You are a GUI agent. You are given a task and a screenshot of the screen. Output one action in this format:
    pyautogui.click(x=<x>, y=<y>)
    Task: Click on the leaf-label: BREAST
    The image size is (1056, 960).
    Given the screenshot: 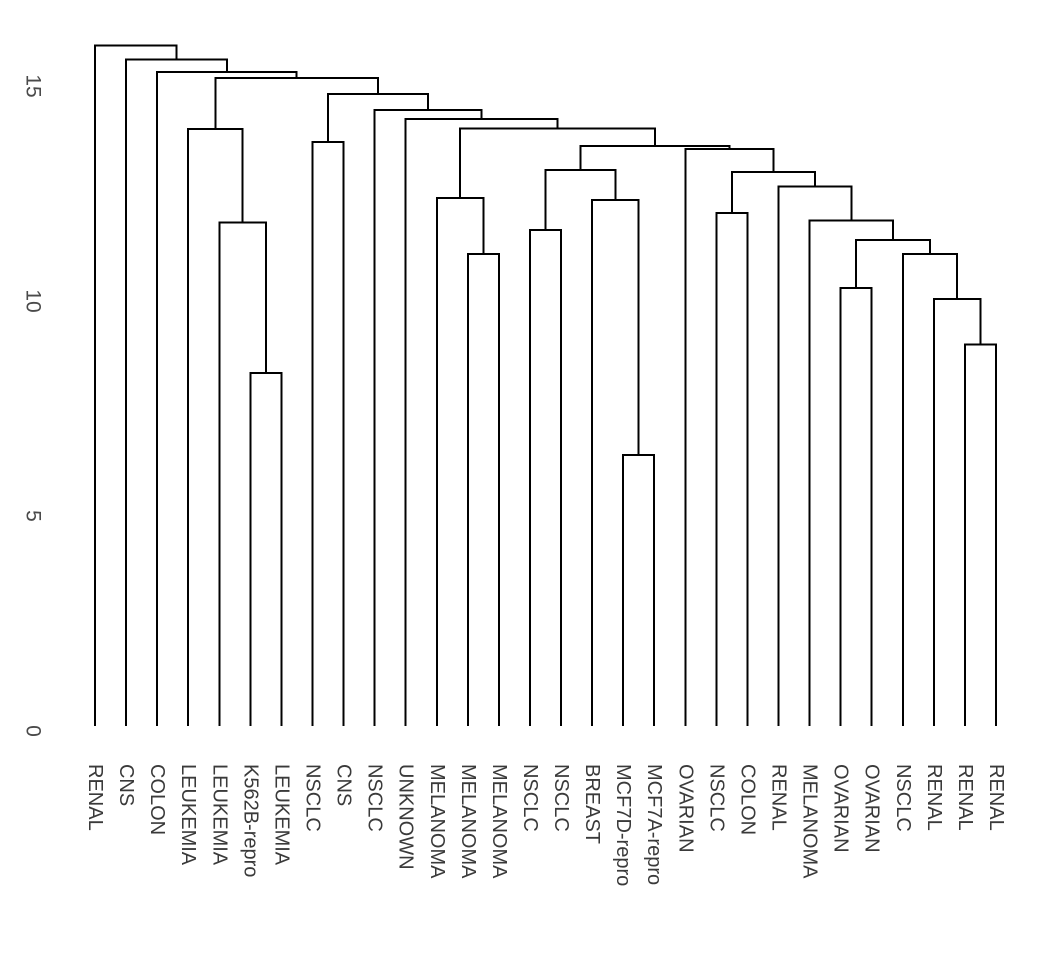 What is the action you would take?
    pyautogui.click(x=592, y=804)
    